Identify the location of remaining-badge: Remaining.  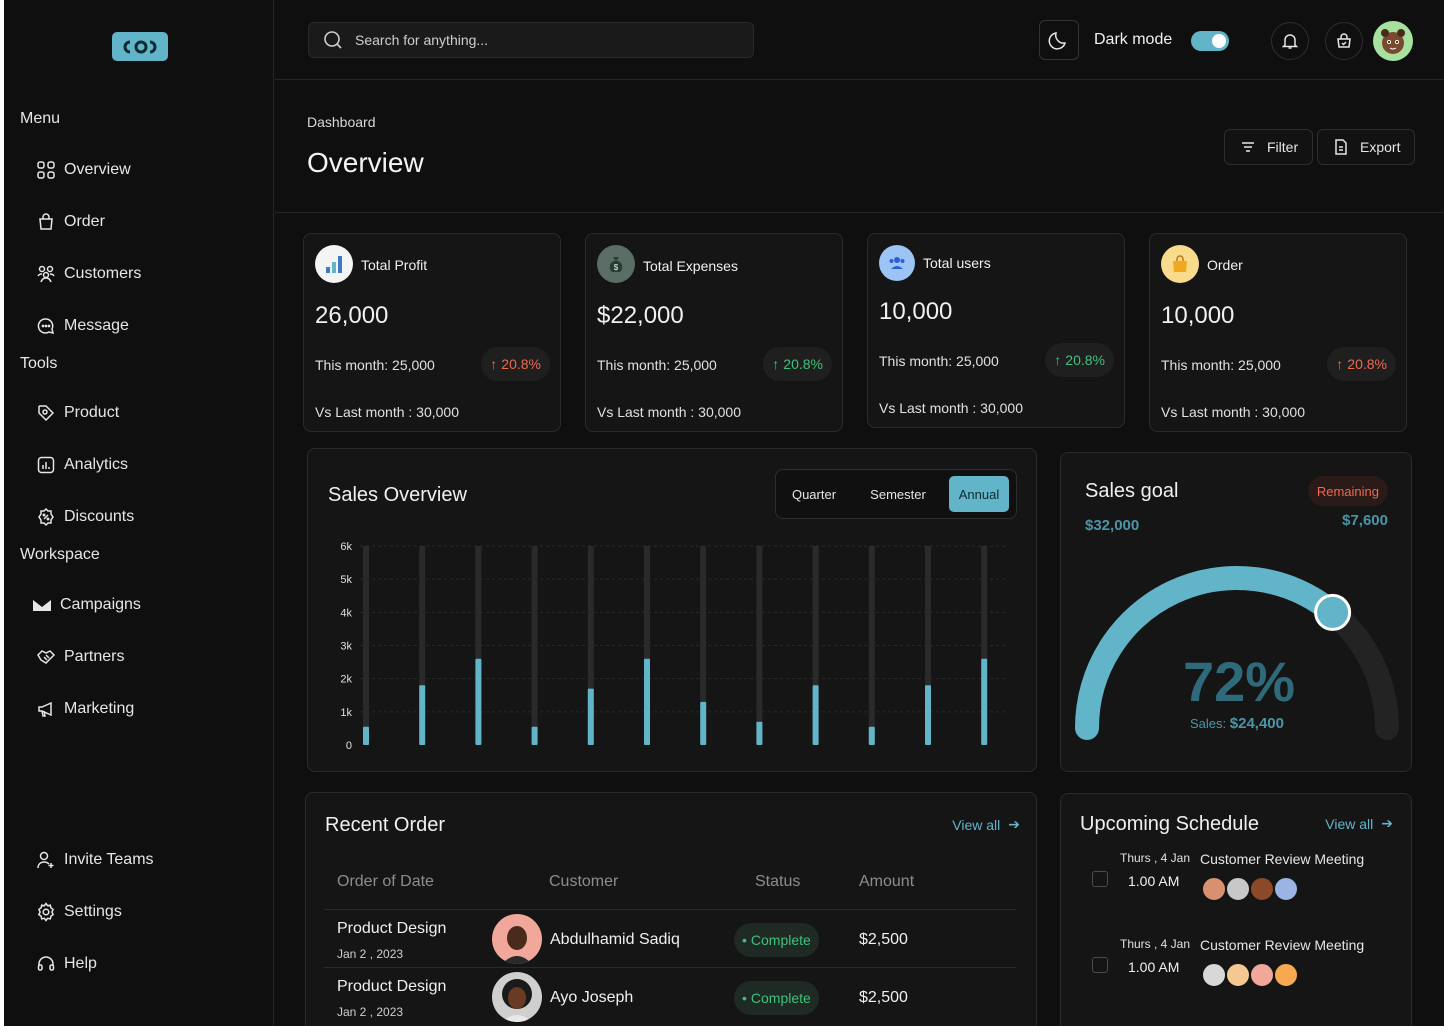
(1347, 491).